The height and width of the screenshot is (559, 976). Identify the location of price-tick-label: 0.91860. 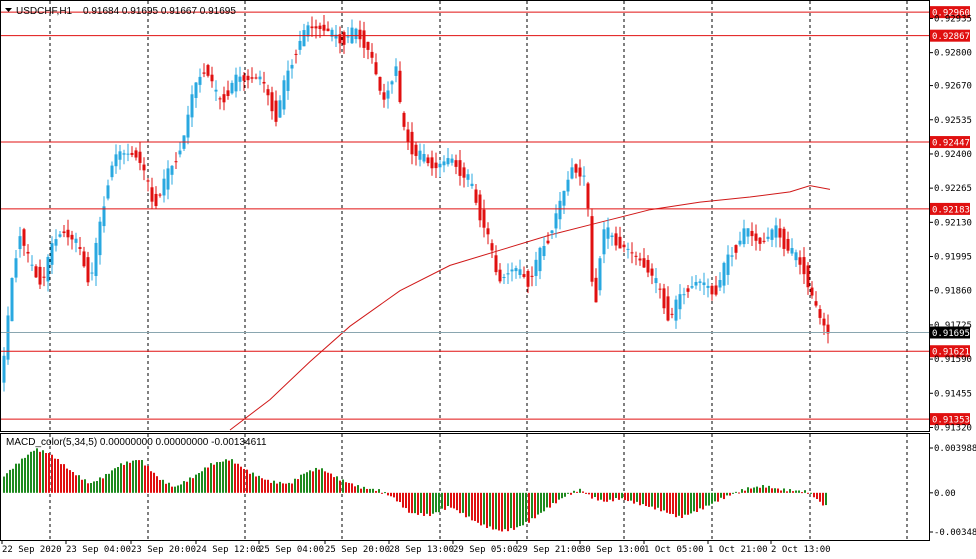
(953, 292).